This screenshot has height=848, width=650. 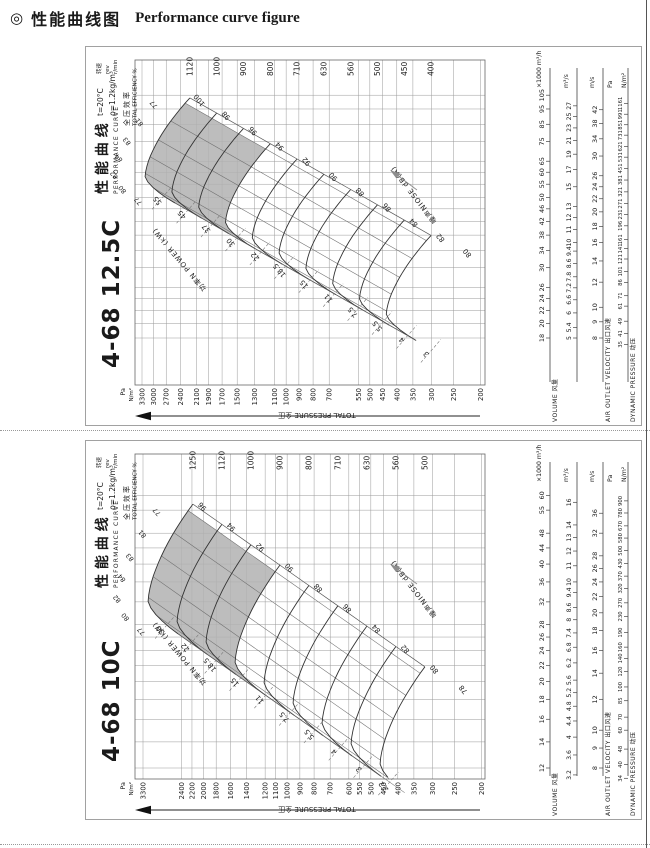 What do you see at coordinates (433, 788) in the screenshot?
I see `svg-text: 300` at bounding box center [433, 788].